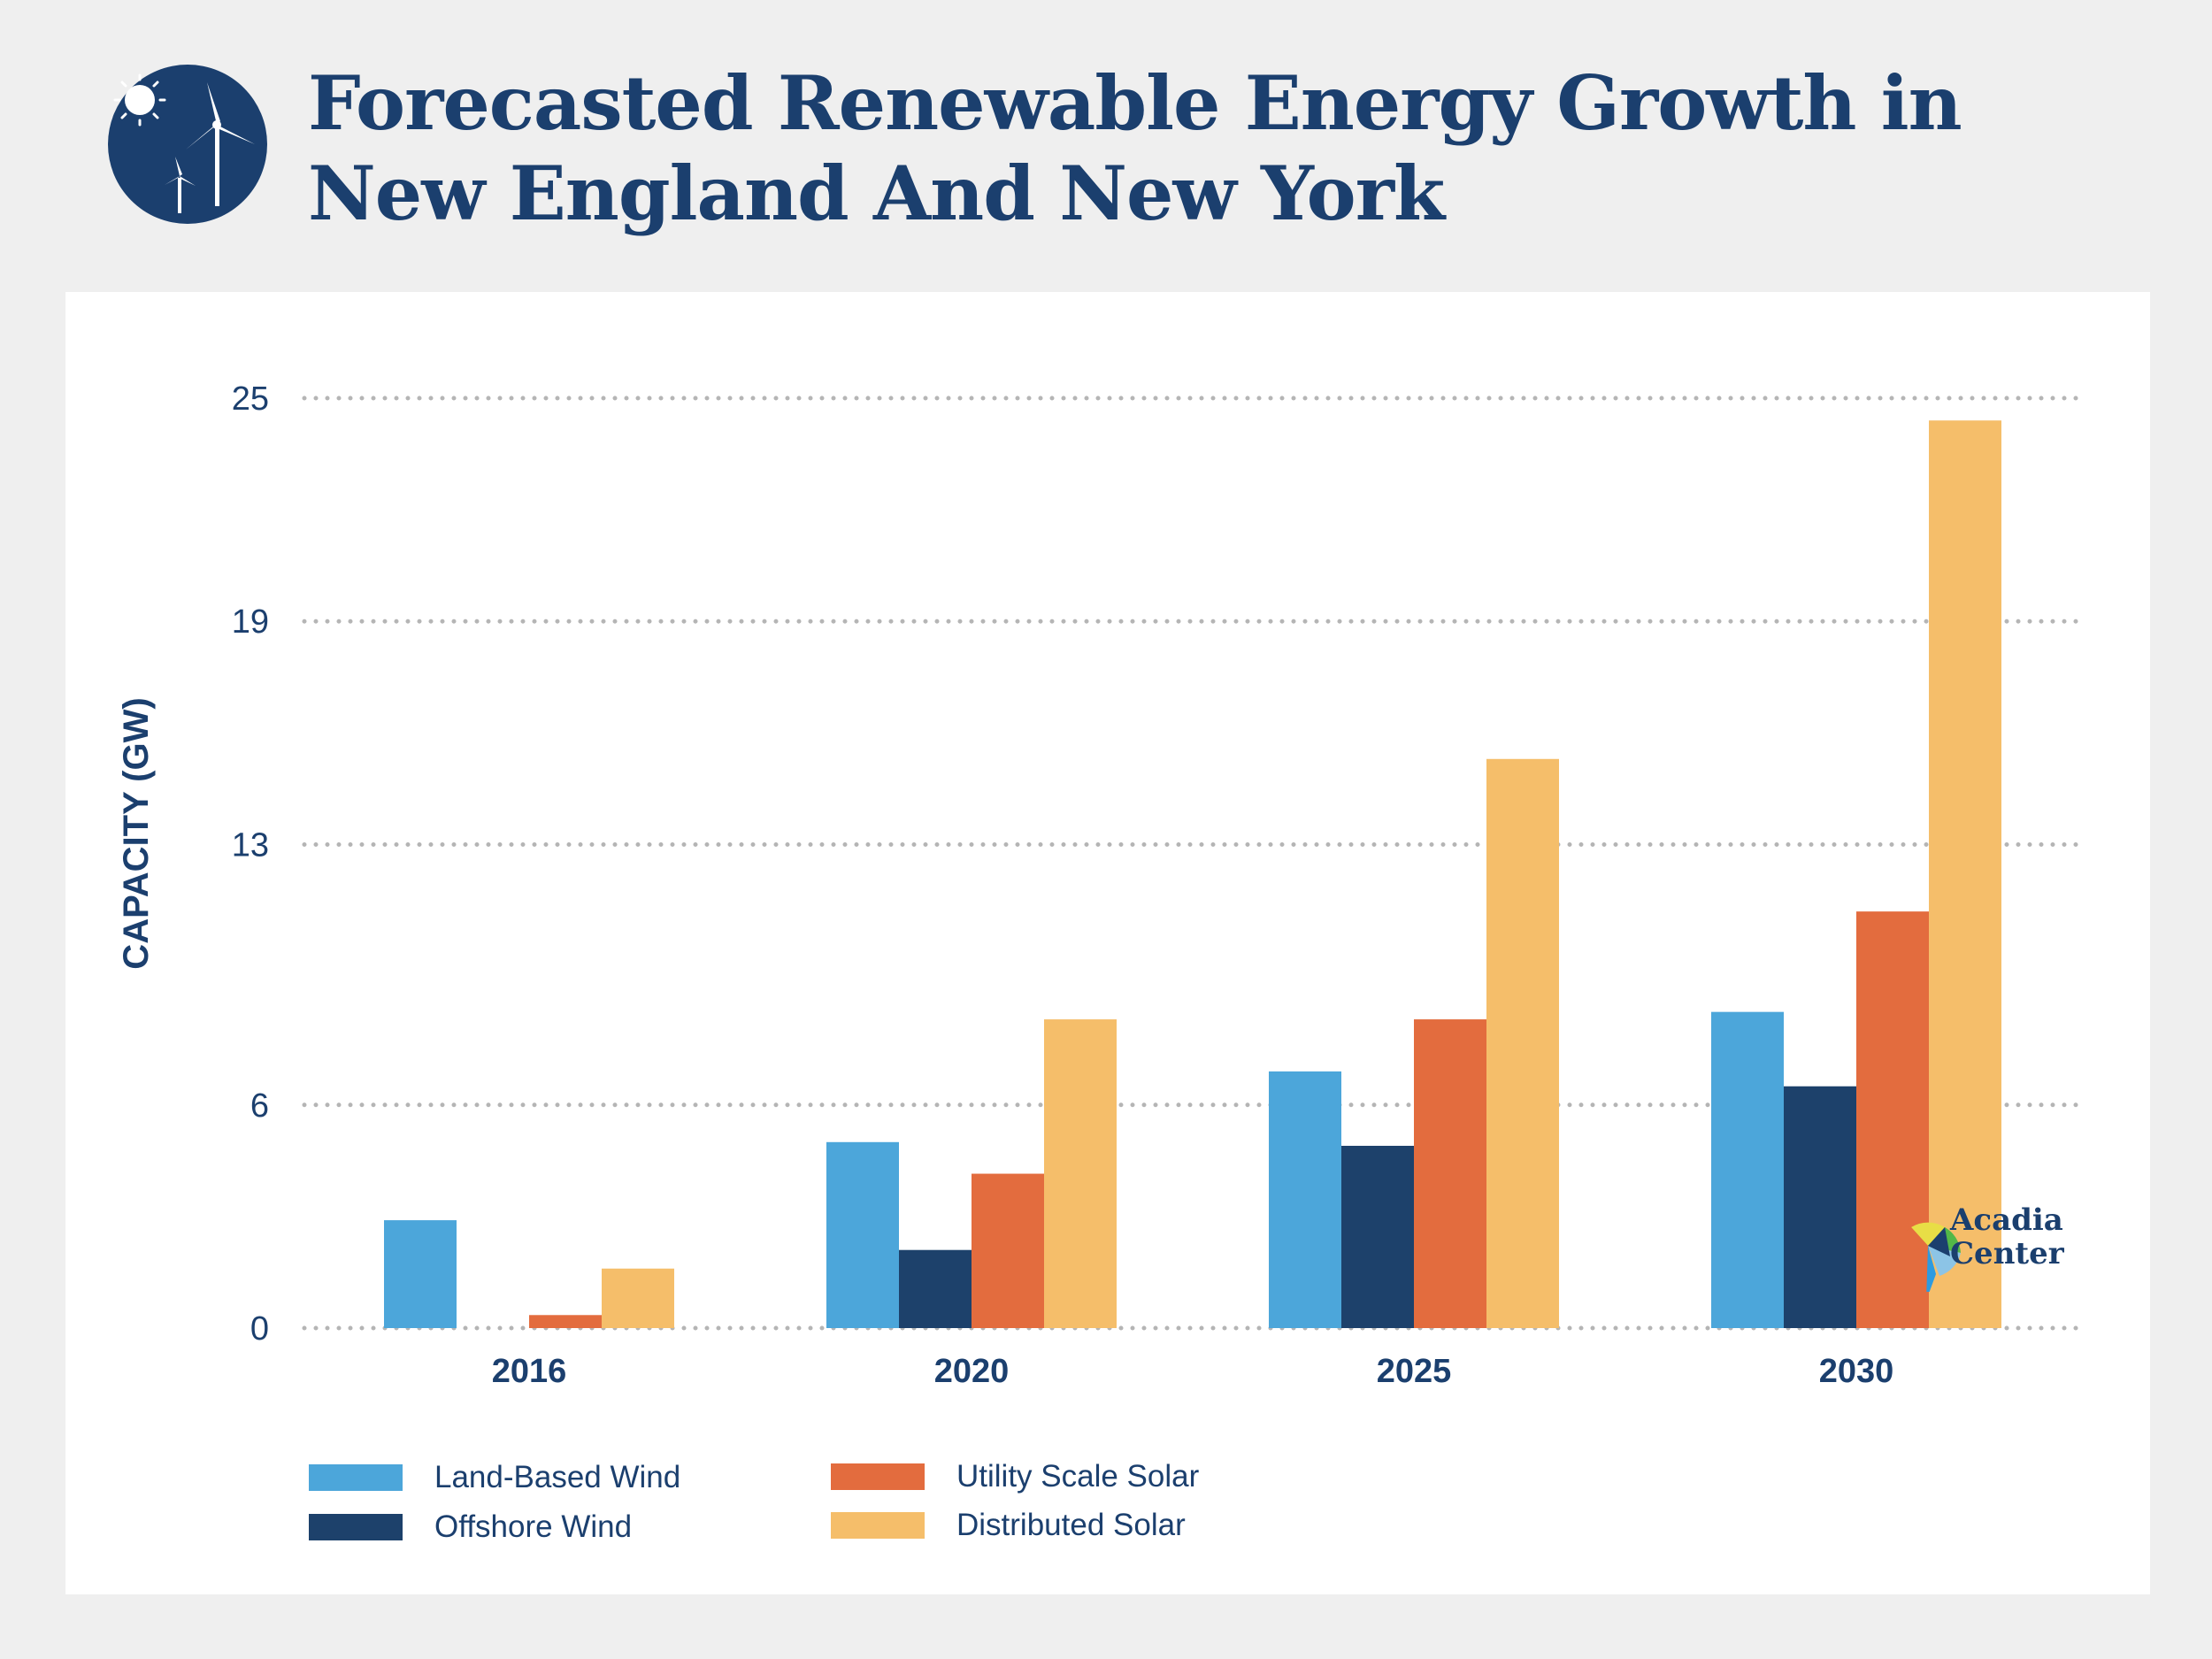 The height and width of the screenshot is (1659, 2212). What do you see at coordinates (1377, 1237) in the screenshot?
I see `bar-offshore-wind-2025` at bounding box center [1377, 1237].